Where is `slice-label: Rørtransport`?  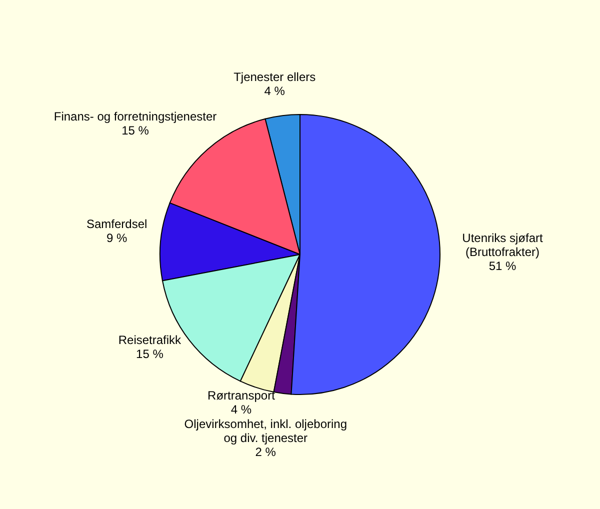
slice-label: Rørtransport is located at coordinates (242, 395).